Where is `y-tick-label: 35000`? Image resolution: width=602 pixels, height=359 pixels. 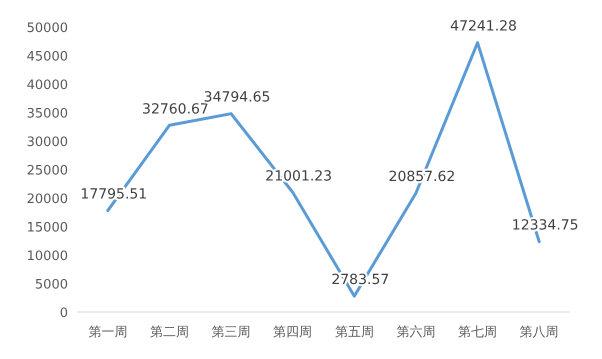 y-tick-label: 35000 is located at coordinates (47, 114).